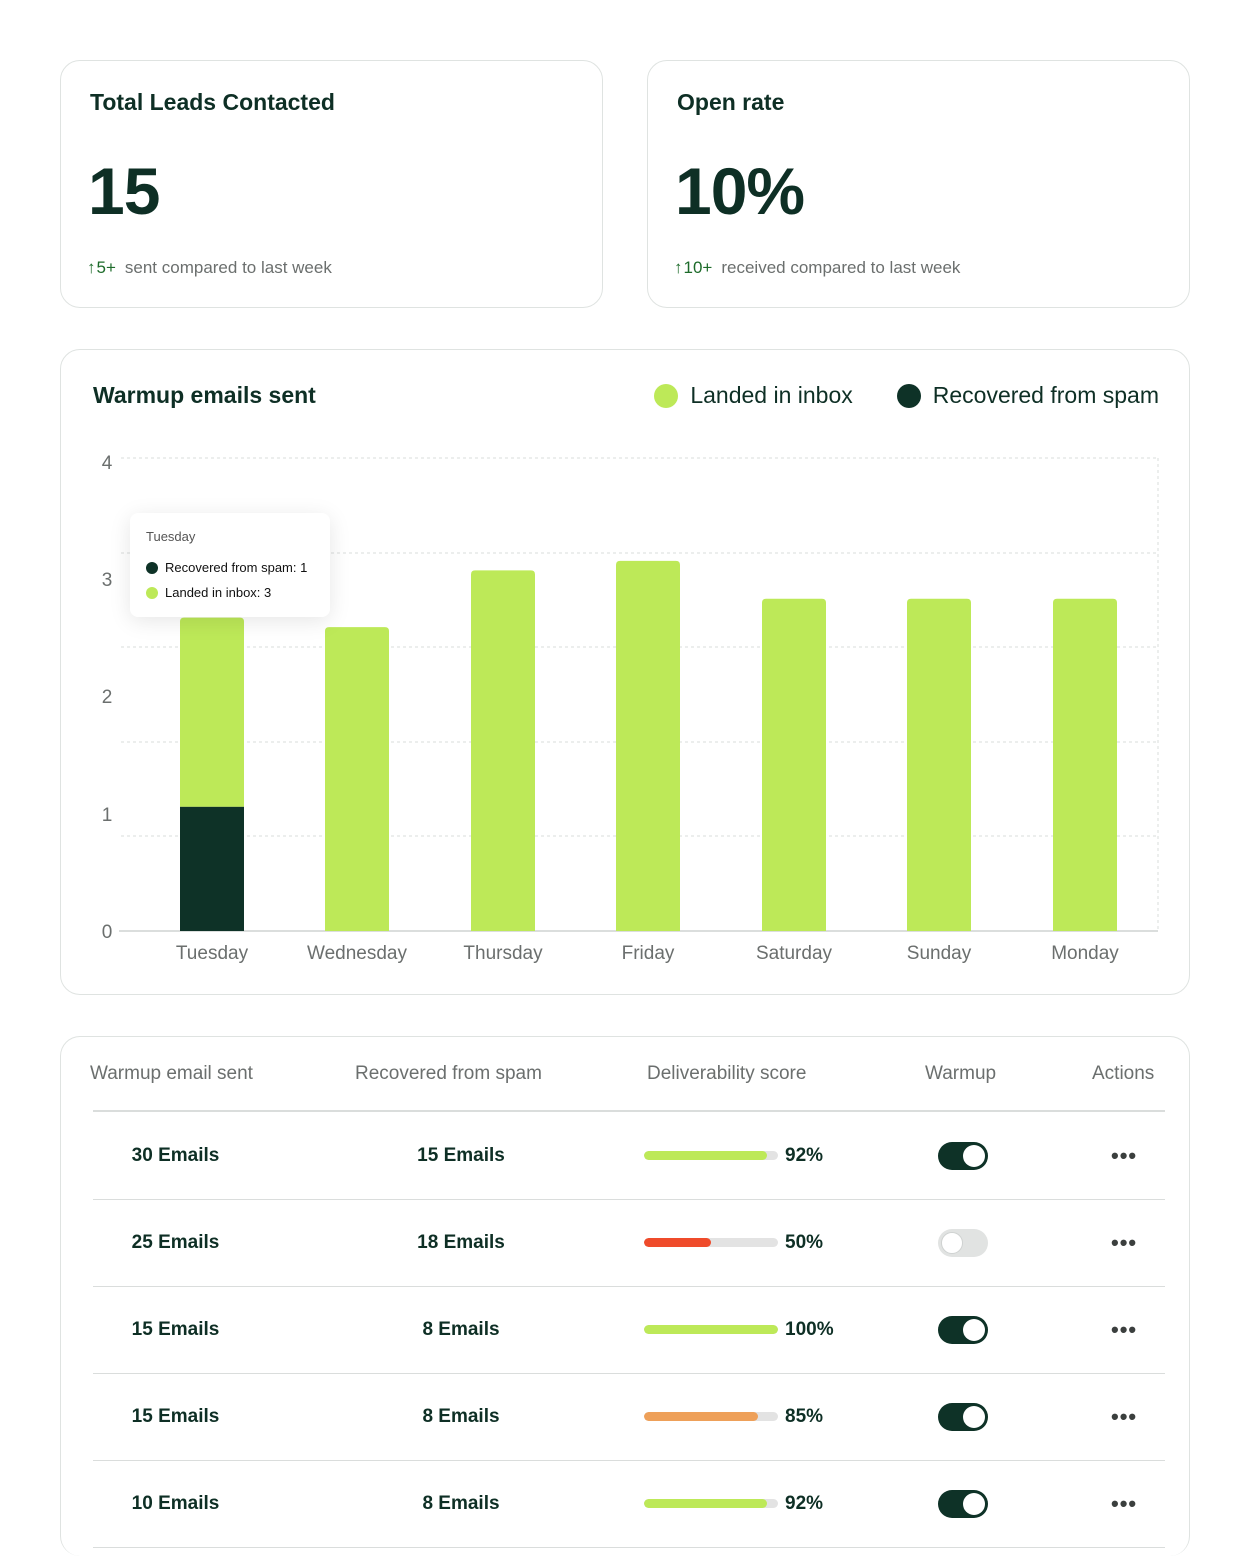  What do you see at coordinates (727, 1073) in the screenshot?
I see `column-header-score: Deliverability score` at bounding box center [727, 1073].